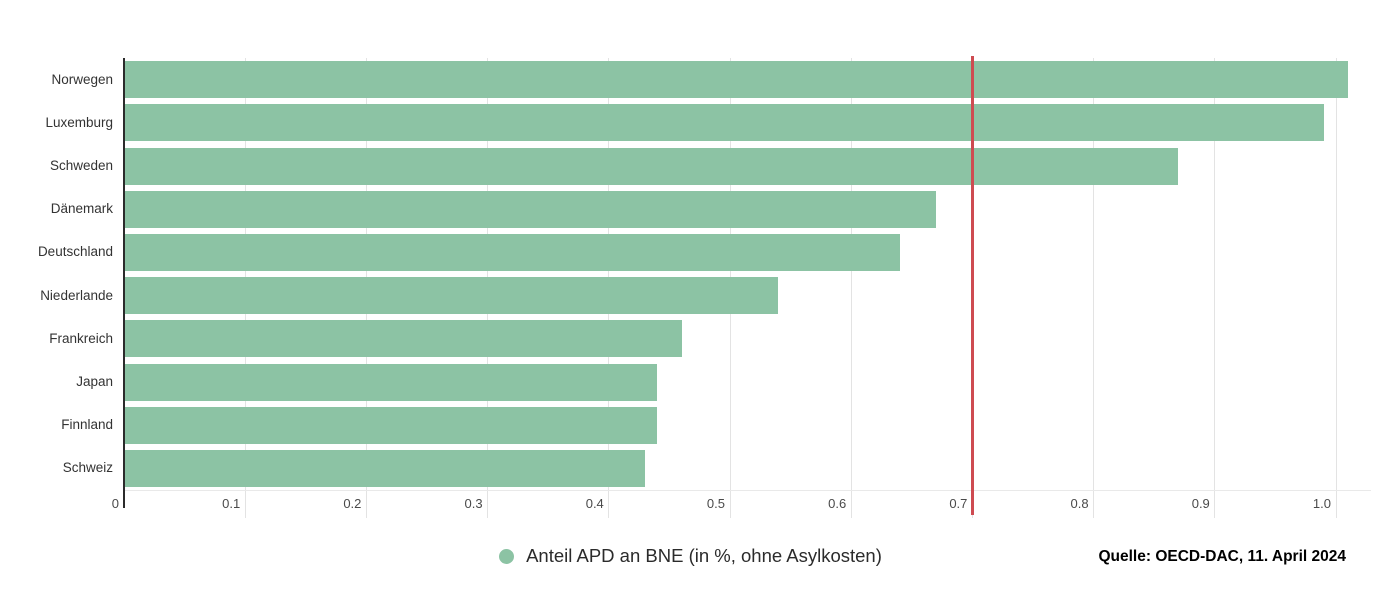 This screenshot has height=607, width=1381. What do you see at coordinates (512, 252) in the screenshot?
I see `bar-deutschland` at bounding box center [512, 252].